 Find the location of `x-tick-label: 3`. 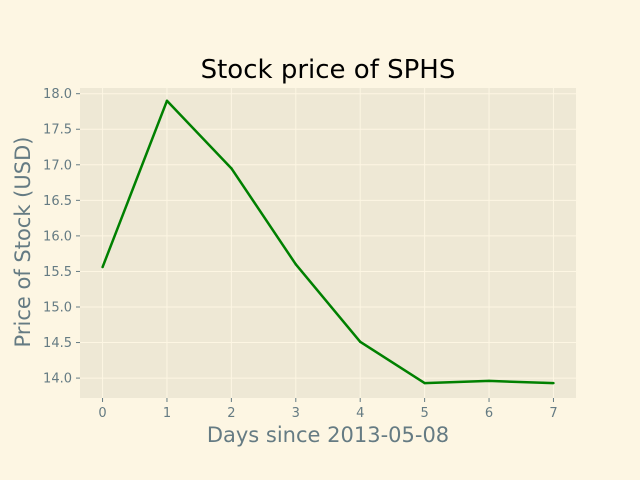

x-tick-label: 3 is located at coordinates (296, 413).